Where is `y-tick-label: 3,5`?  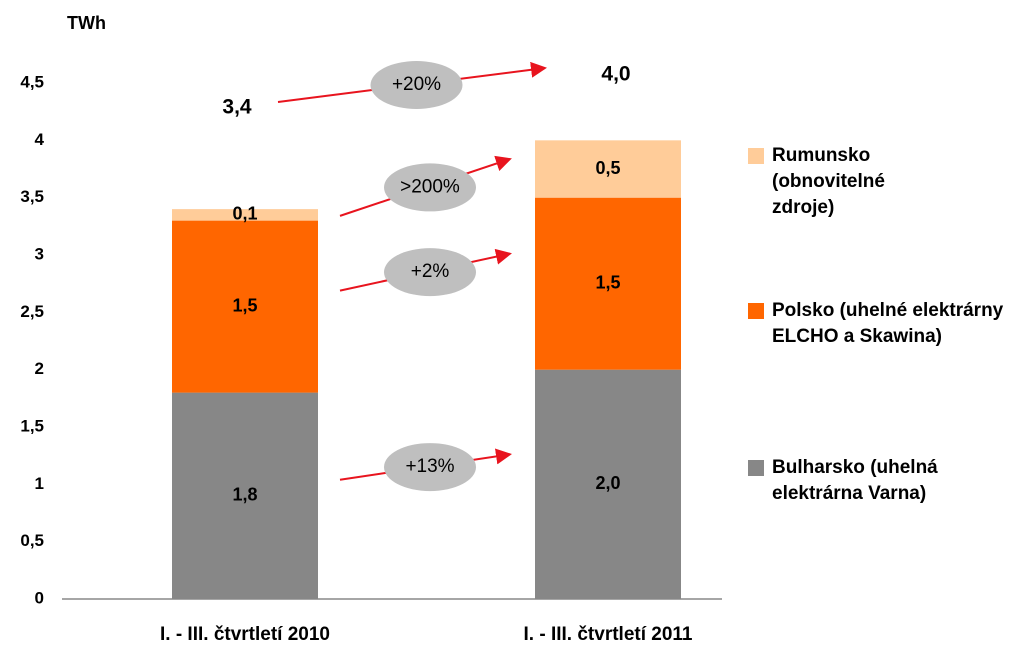
y-tick-label: 3,5 is located at coordinates (32, 196).